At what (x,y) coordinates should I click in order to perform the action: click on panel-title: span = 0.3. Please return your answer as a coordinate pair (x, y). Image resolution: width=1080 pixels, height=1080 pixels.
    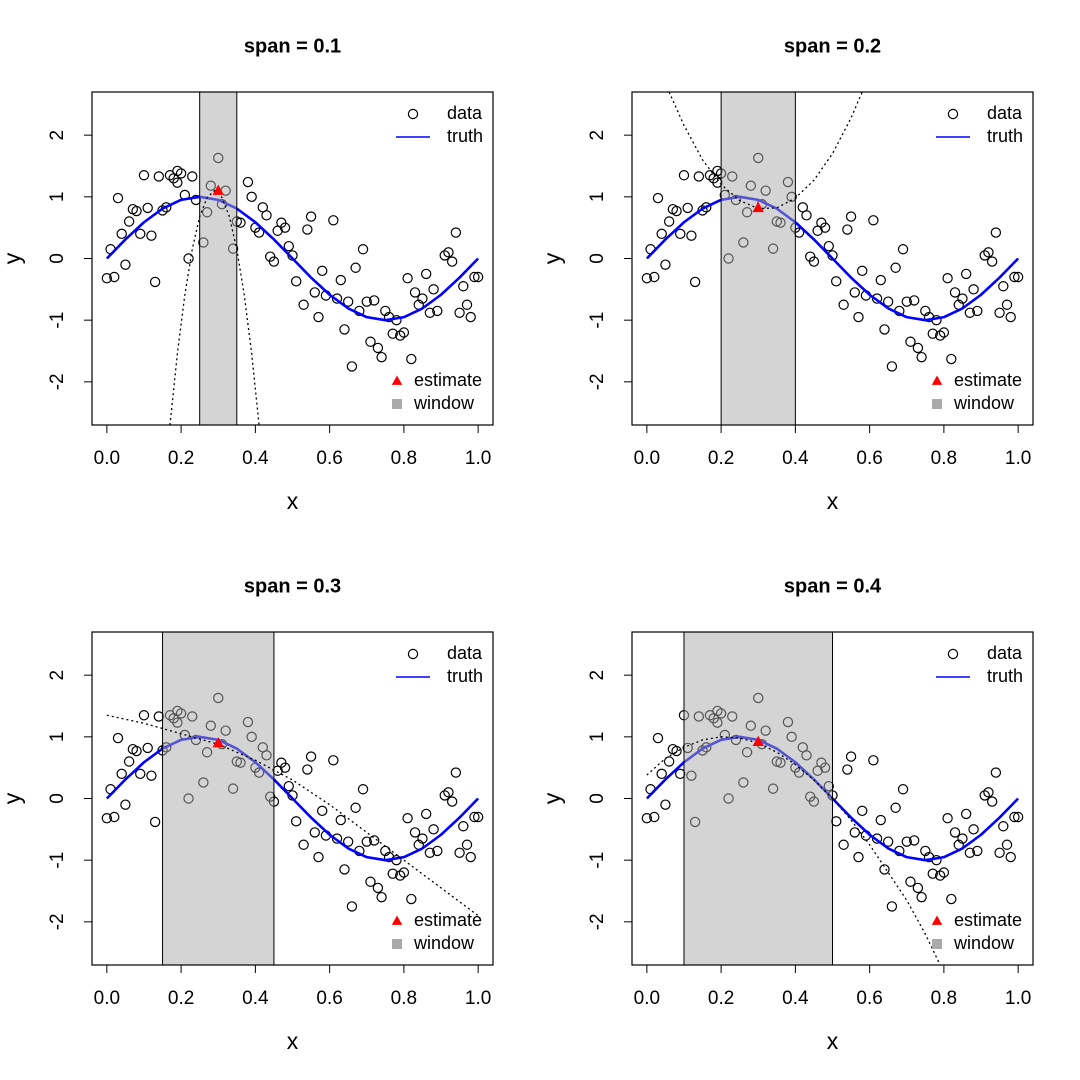
    Looking at the image, I should click on (292, 586).